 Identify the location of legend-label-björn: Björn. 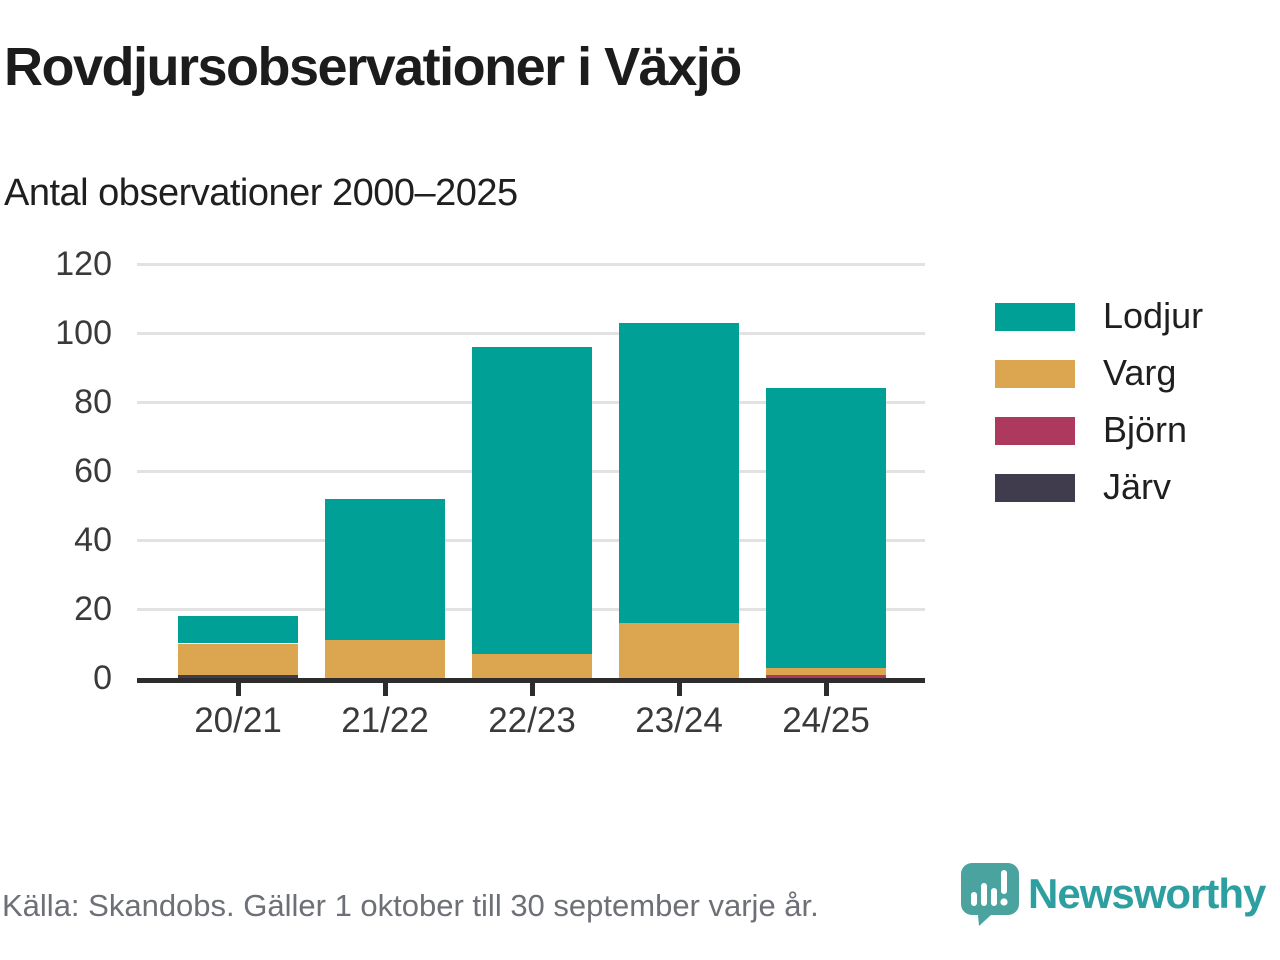
(1145, 429).